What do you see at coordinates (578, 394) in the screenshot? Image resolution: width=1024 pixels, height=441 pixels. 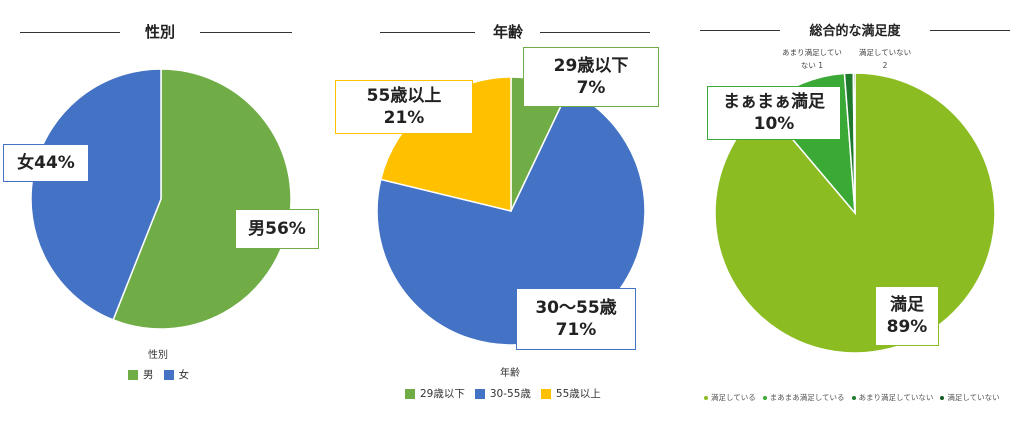 I see `legend-label: 55歳以上` at bounding box center [578, 394].